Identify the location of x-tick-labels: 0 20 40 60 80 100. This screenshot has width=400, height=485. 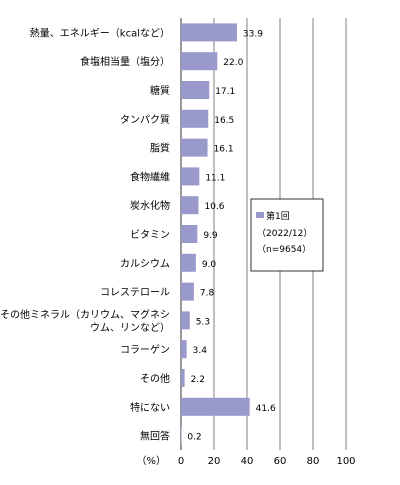
(267, 461).